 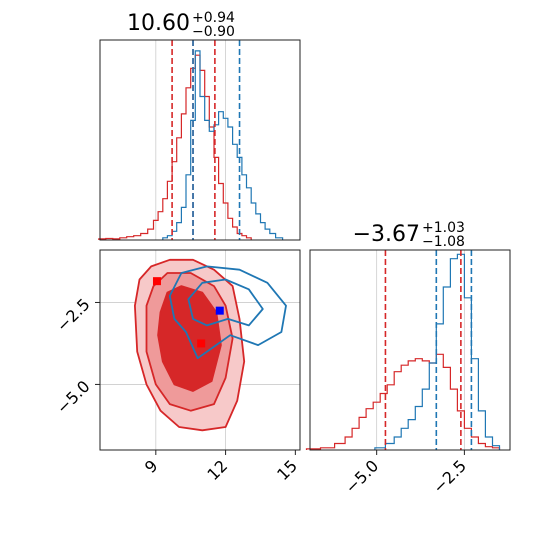 What do you see at coordinates (449, 476) in the screenshot?
I see `hist-y-xtick-label-1: −2.5` at bounding box center [449, 476].